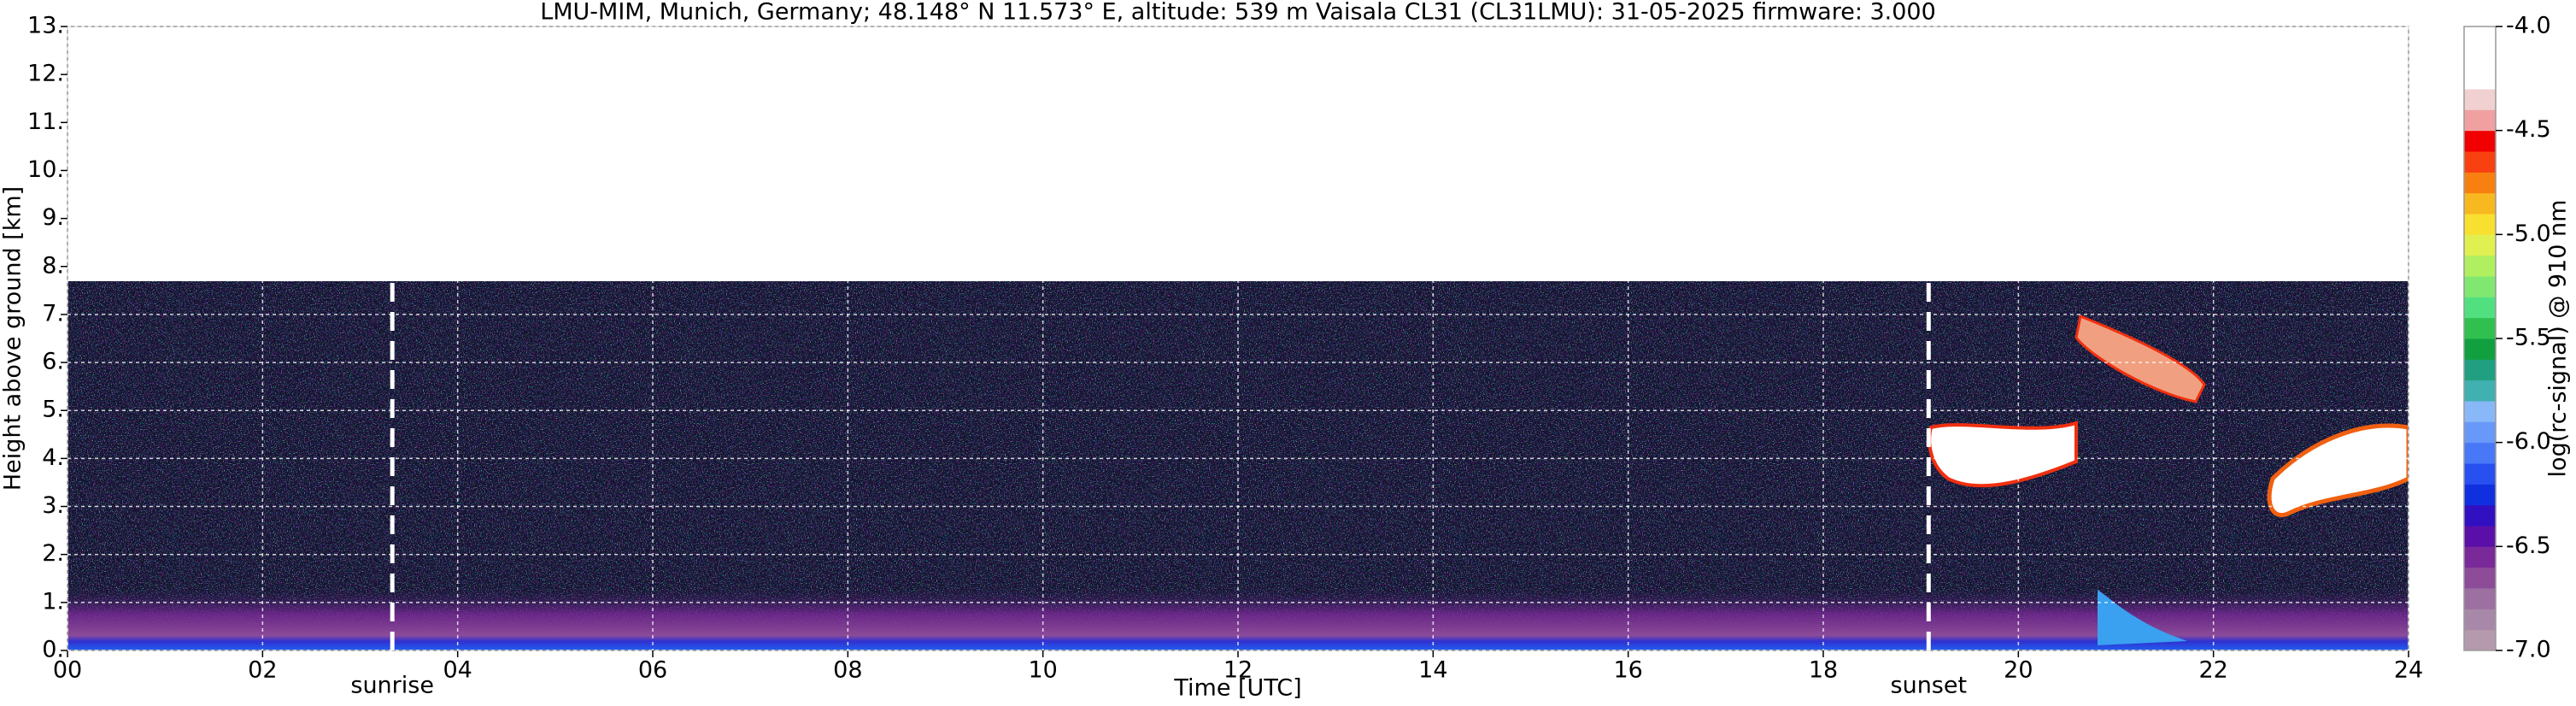 This screenshot has width=2576, height=706. What do you see at coordinates (1238, 670) in the screenshot?
I see `x-tick-label: 12` at bounding box center [1238, 670].